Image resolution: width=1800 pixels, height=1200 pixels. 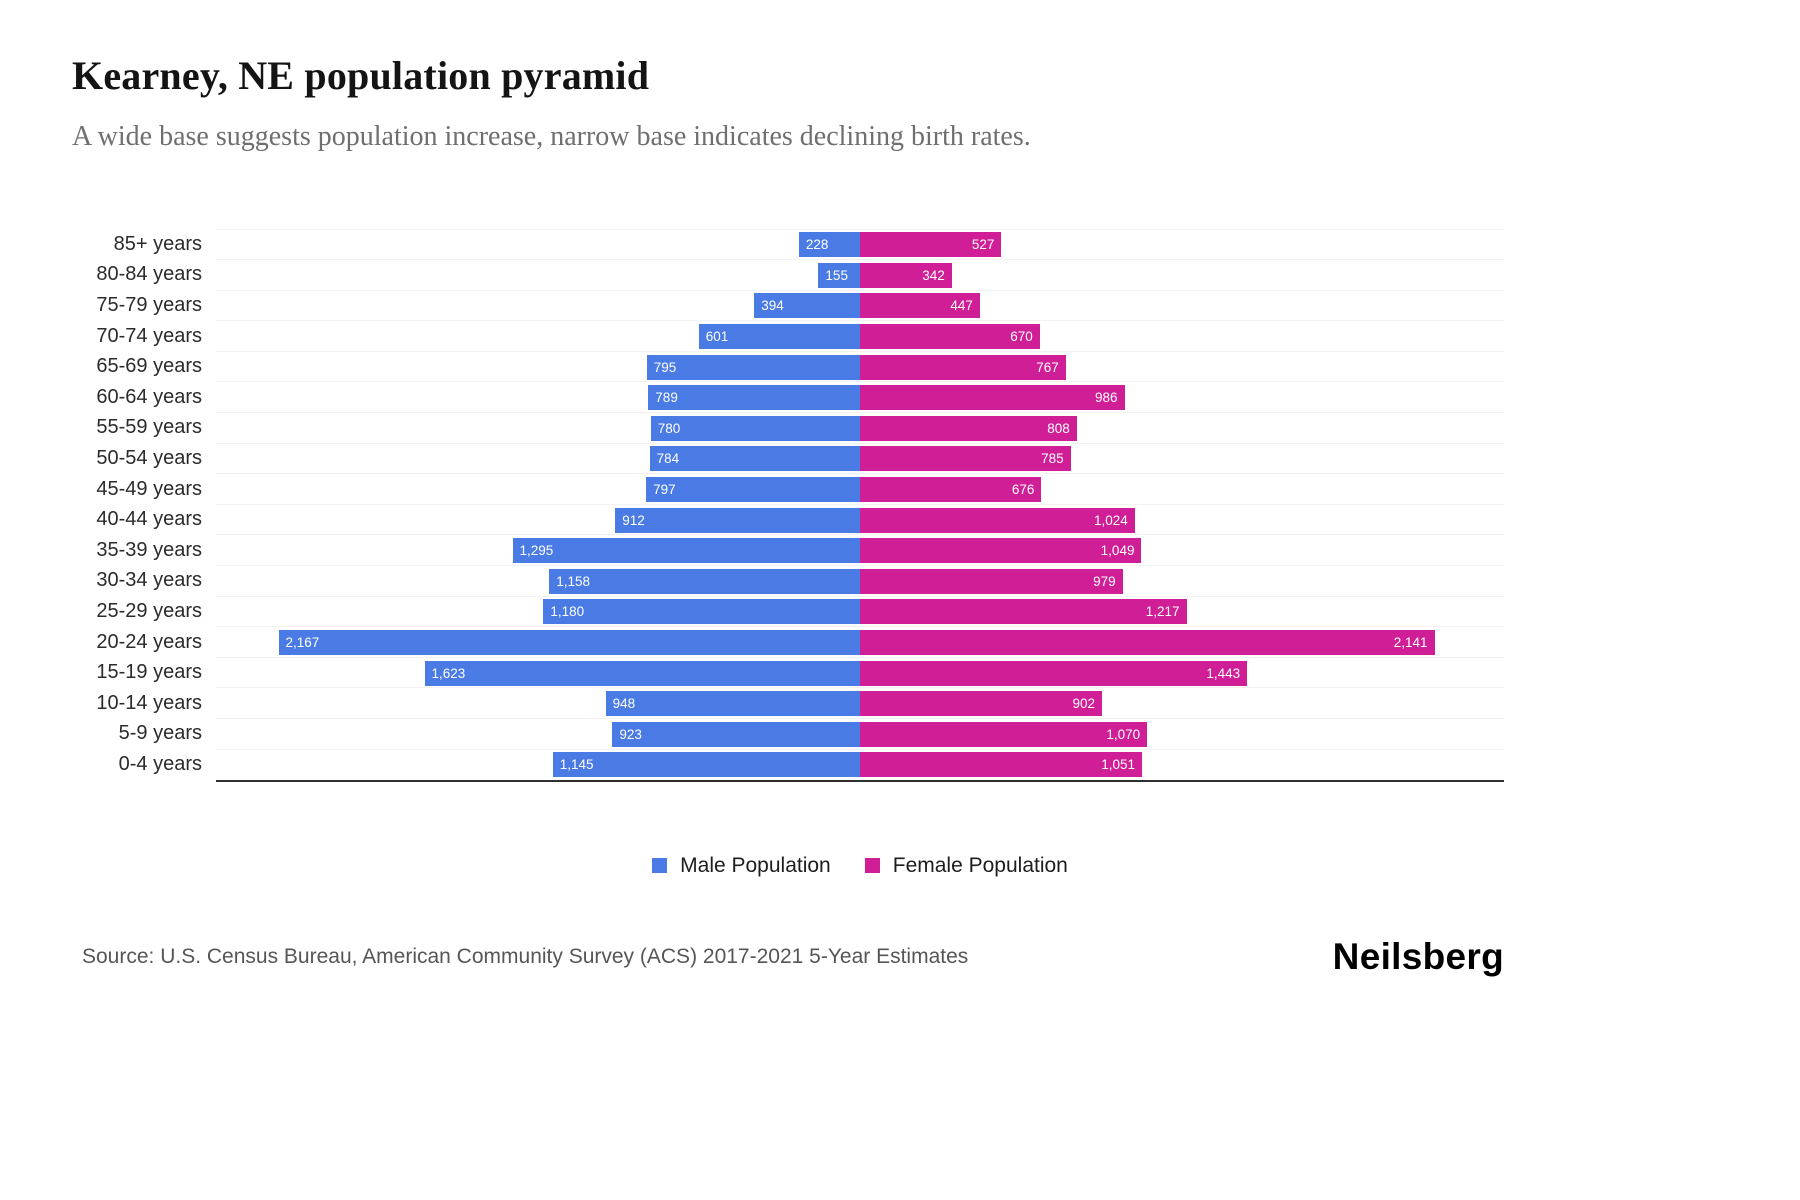 I want to click on male-half: 1,145, so click(x=538, y=765).